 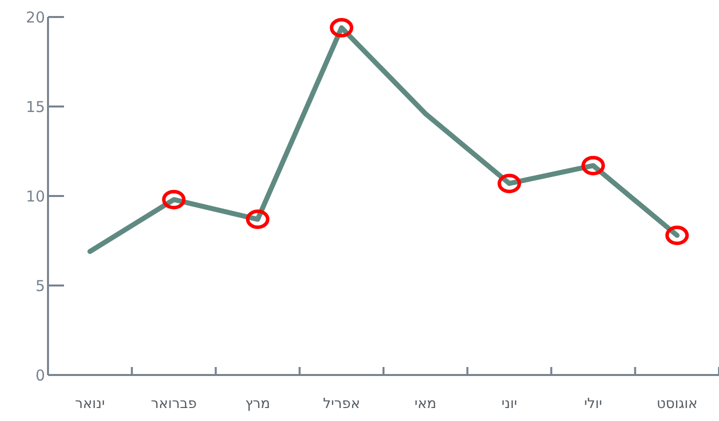 What do you see at coordinates (341, 404) in the screenshot?
I see `x-tick-label: אפריל` at bounding box center [341, 404].